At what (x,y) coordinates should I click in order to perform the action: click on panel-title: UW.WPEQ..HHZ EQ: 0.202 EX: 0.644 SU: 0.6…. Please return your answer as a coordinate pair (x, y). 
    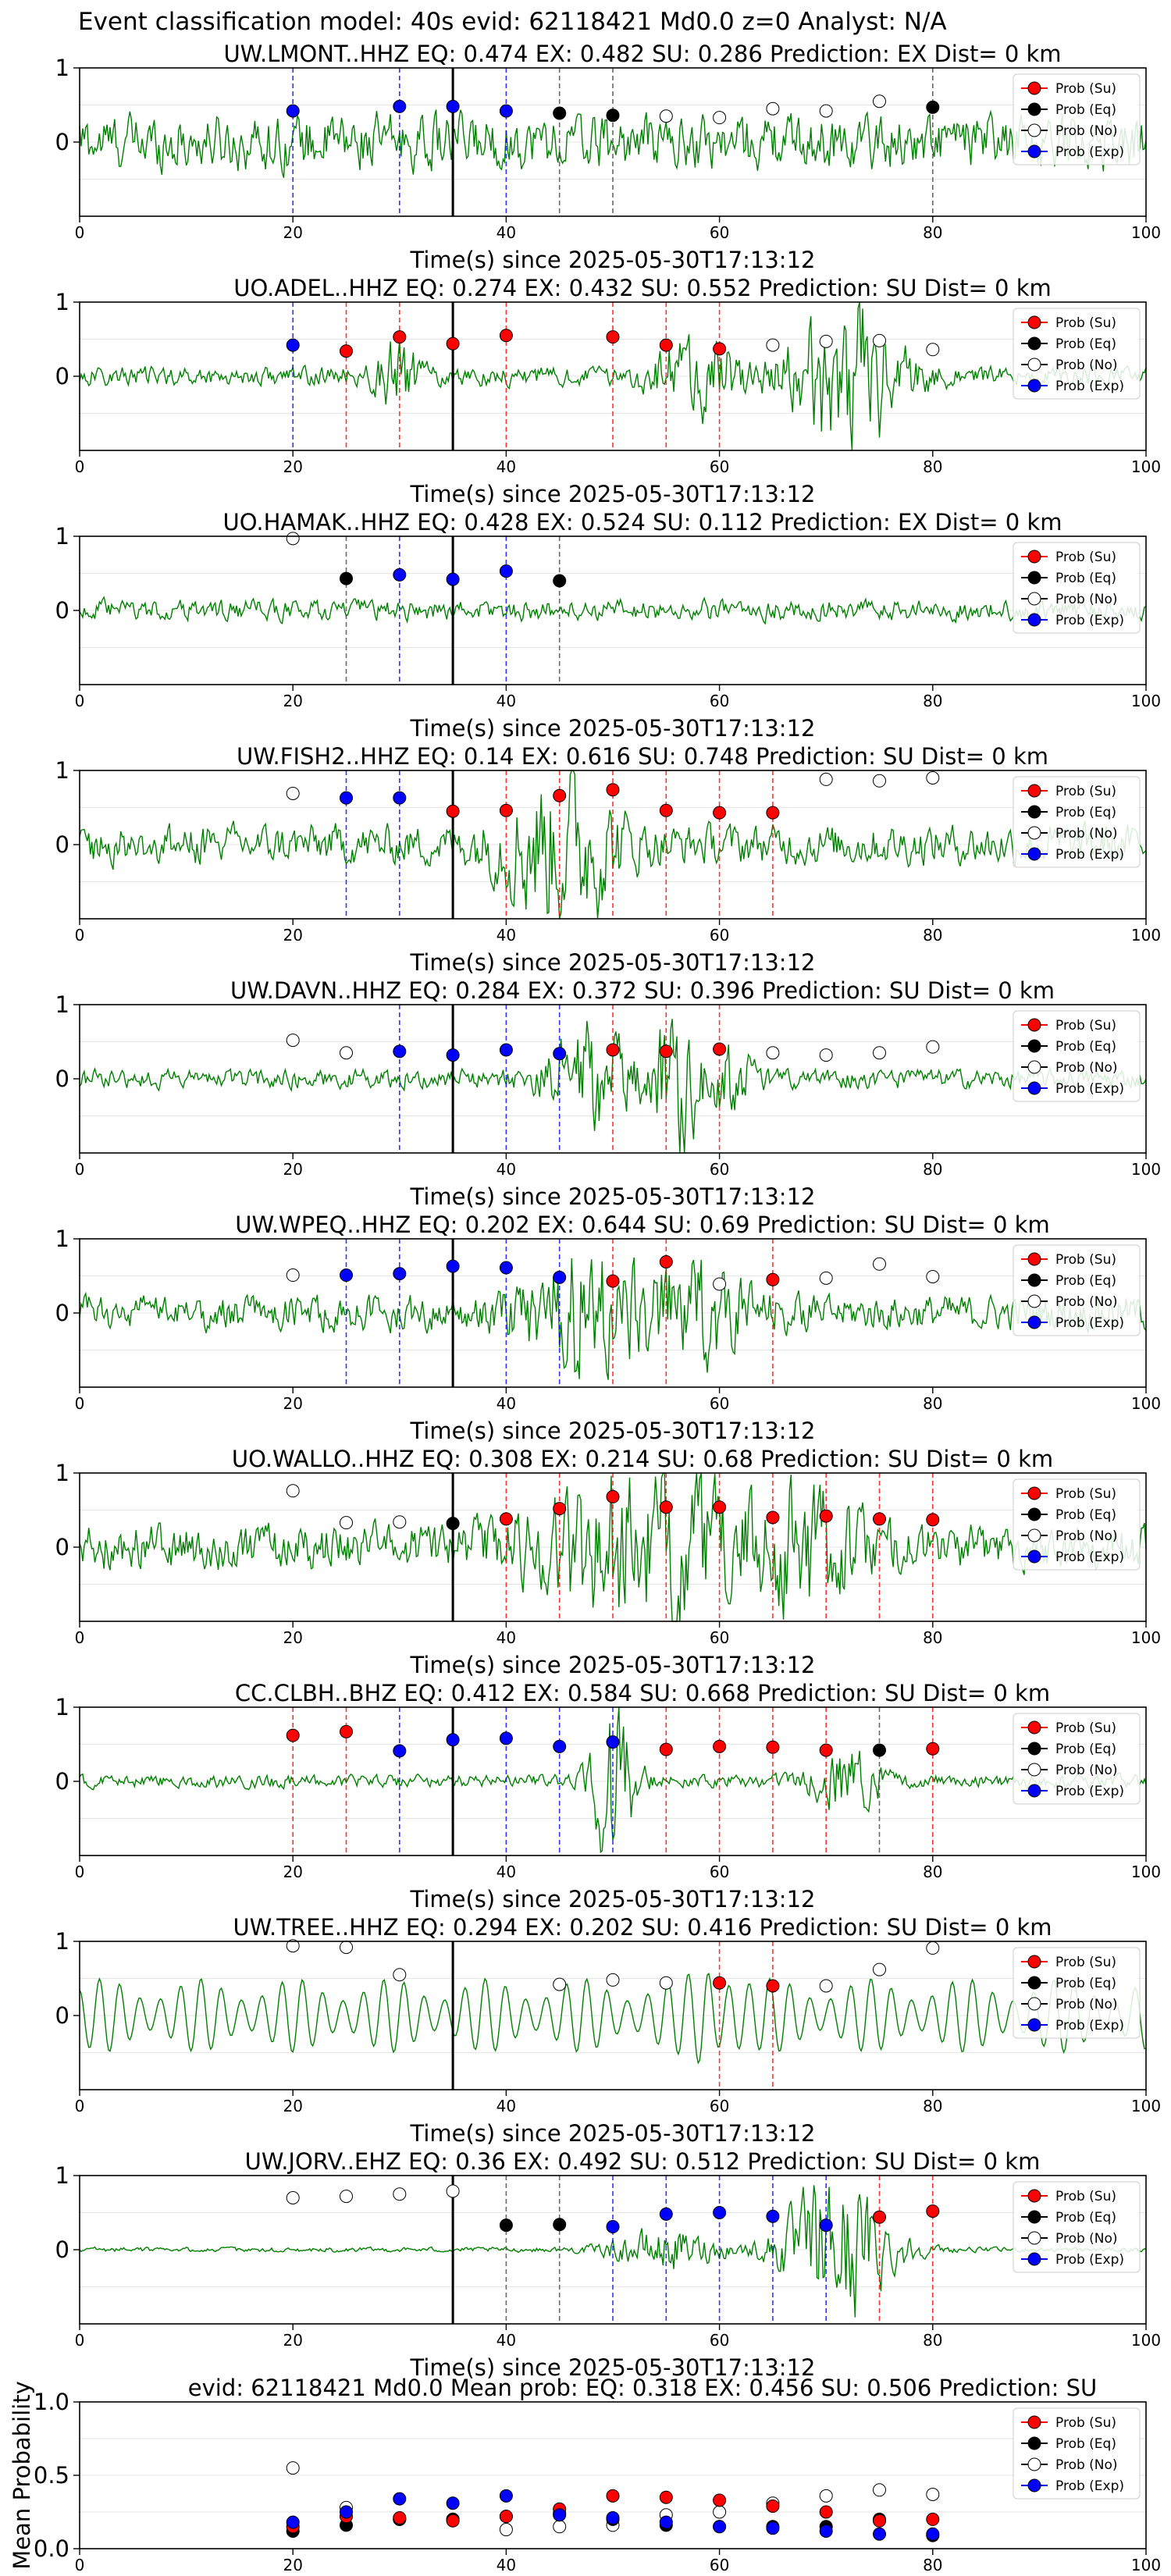
    Looking at the image, I should click on (642, 1225).